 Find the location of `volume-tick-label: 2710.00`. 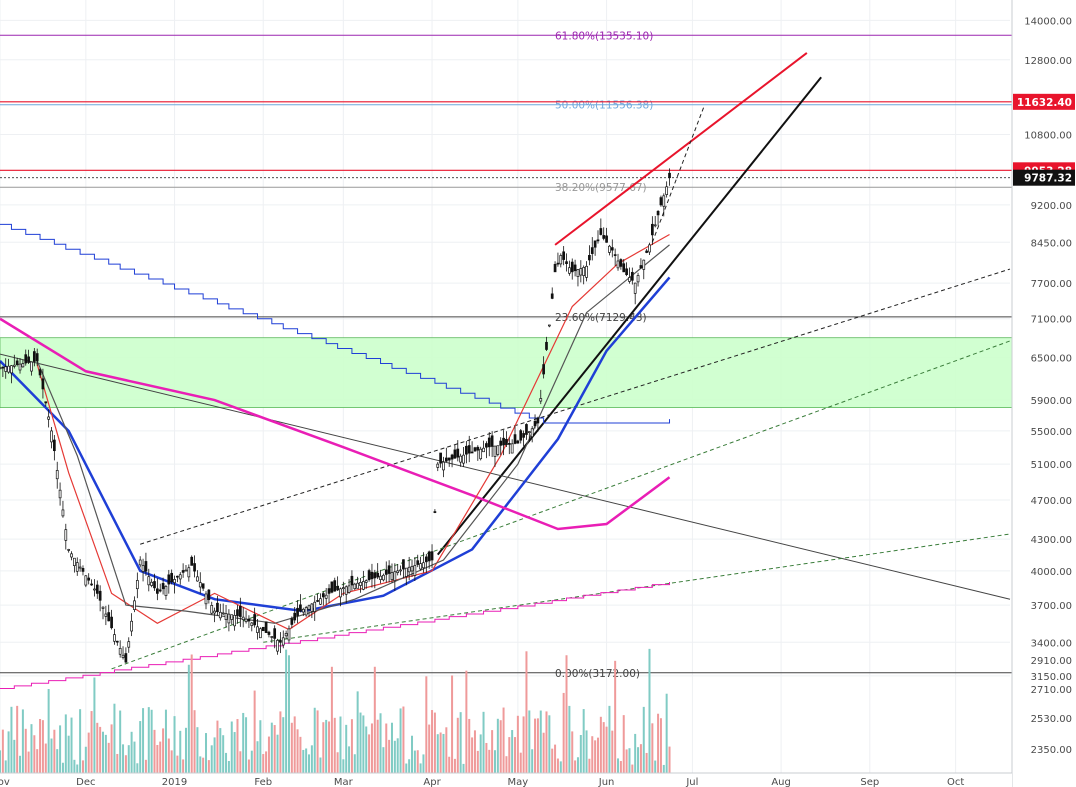

volume-tick-label: 2710.00 is located at coordinates (1051, 690).